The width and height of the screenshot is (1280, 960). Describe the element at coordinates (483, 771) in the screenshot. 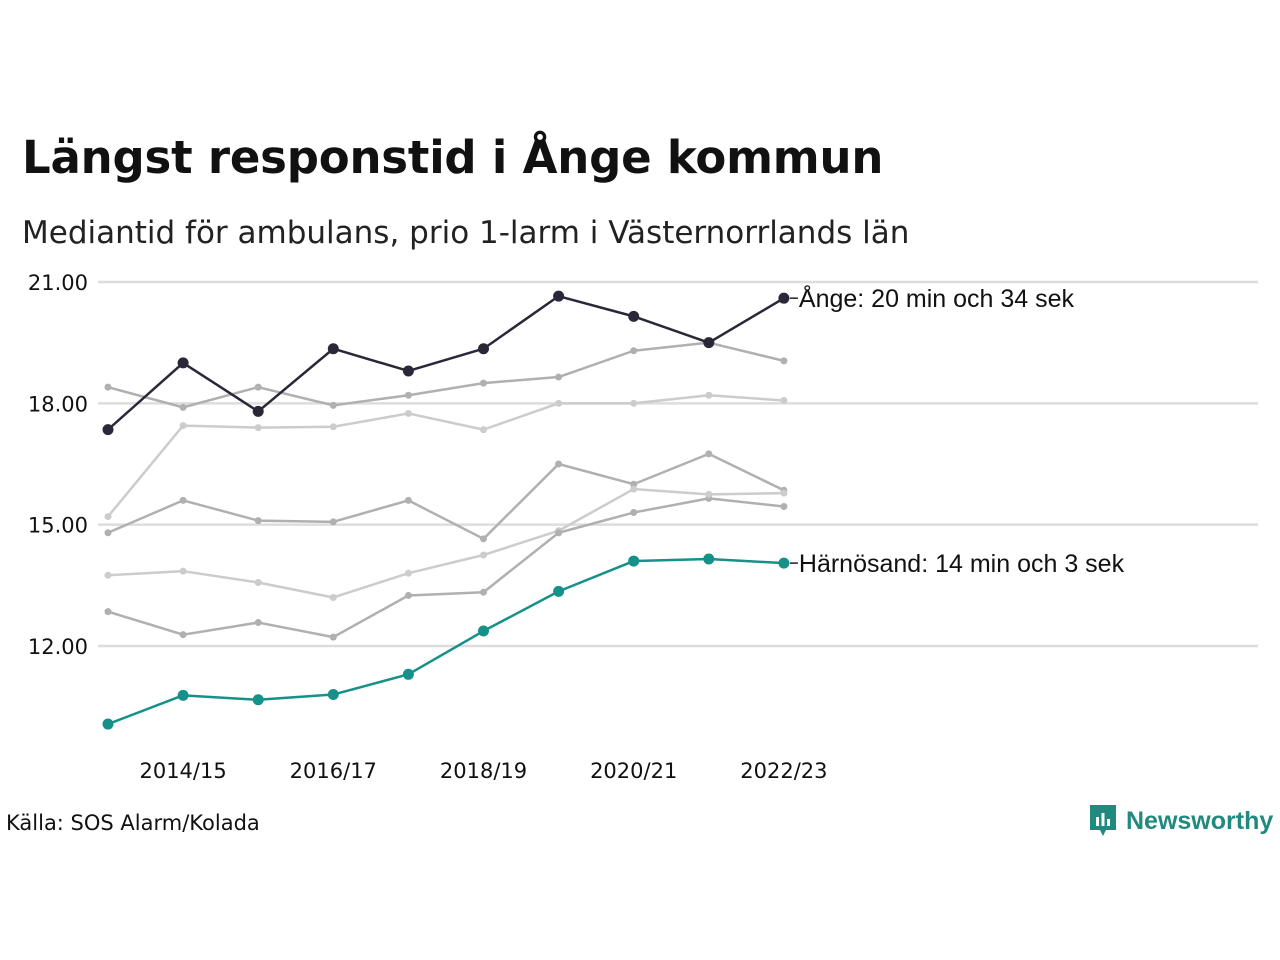

I see `x-tick-label: 2018/19` at that location.